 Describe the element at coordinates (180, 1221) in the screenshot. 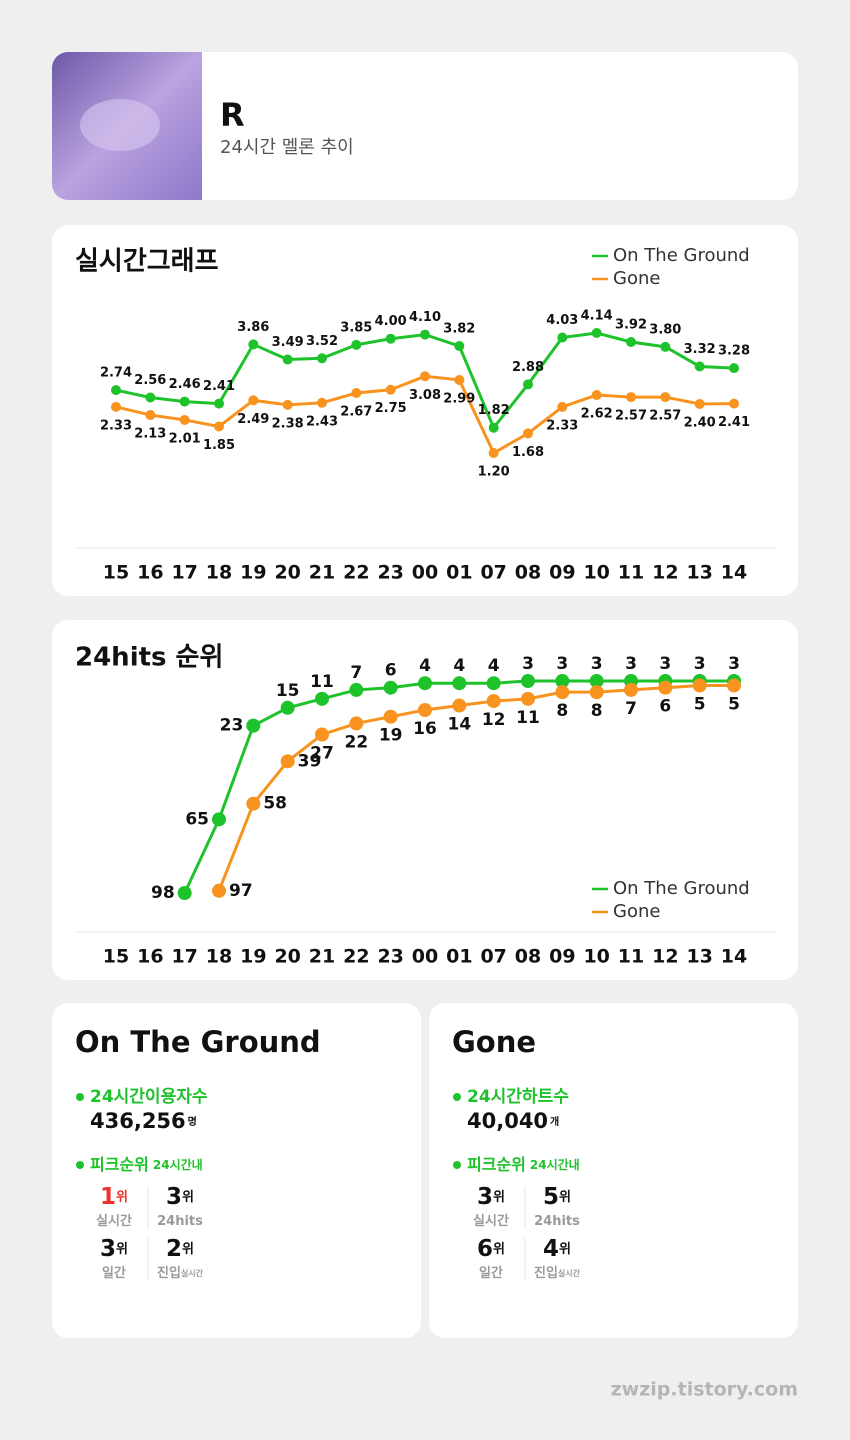

I see `rank-label-text: 24hits` at that location.